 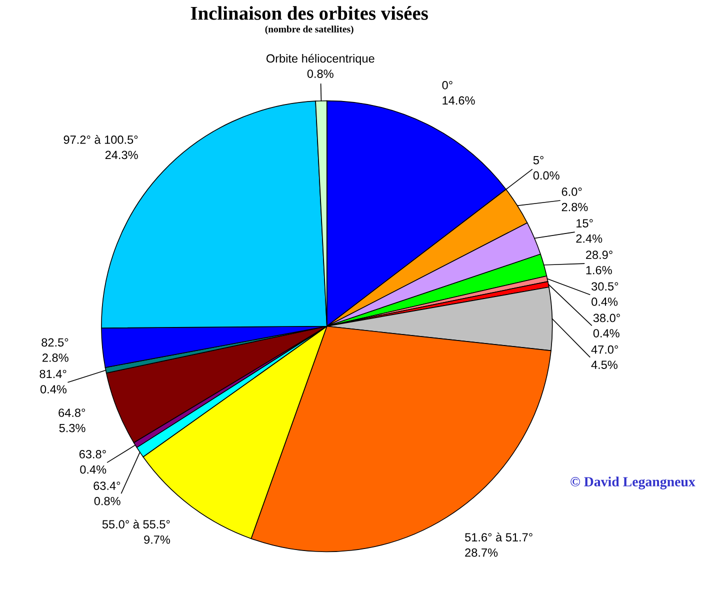 I want to click on data-label: 5.3%, so click(x=72, y=428).